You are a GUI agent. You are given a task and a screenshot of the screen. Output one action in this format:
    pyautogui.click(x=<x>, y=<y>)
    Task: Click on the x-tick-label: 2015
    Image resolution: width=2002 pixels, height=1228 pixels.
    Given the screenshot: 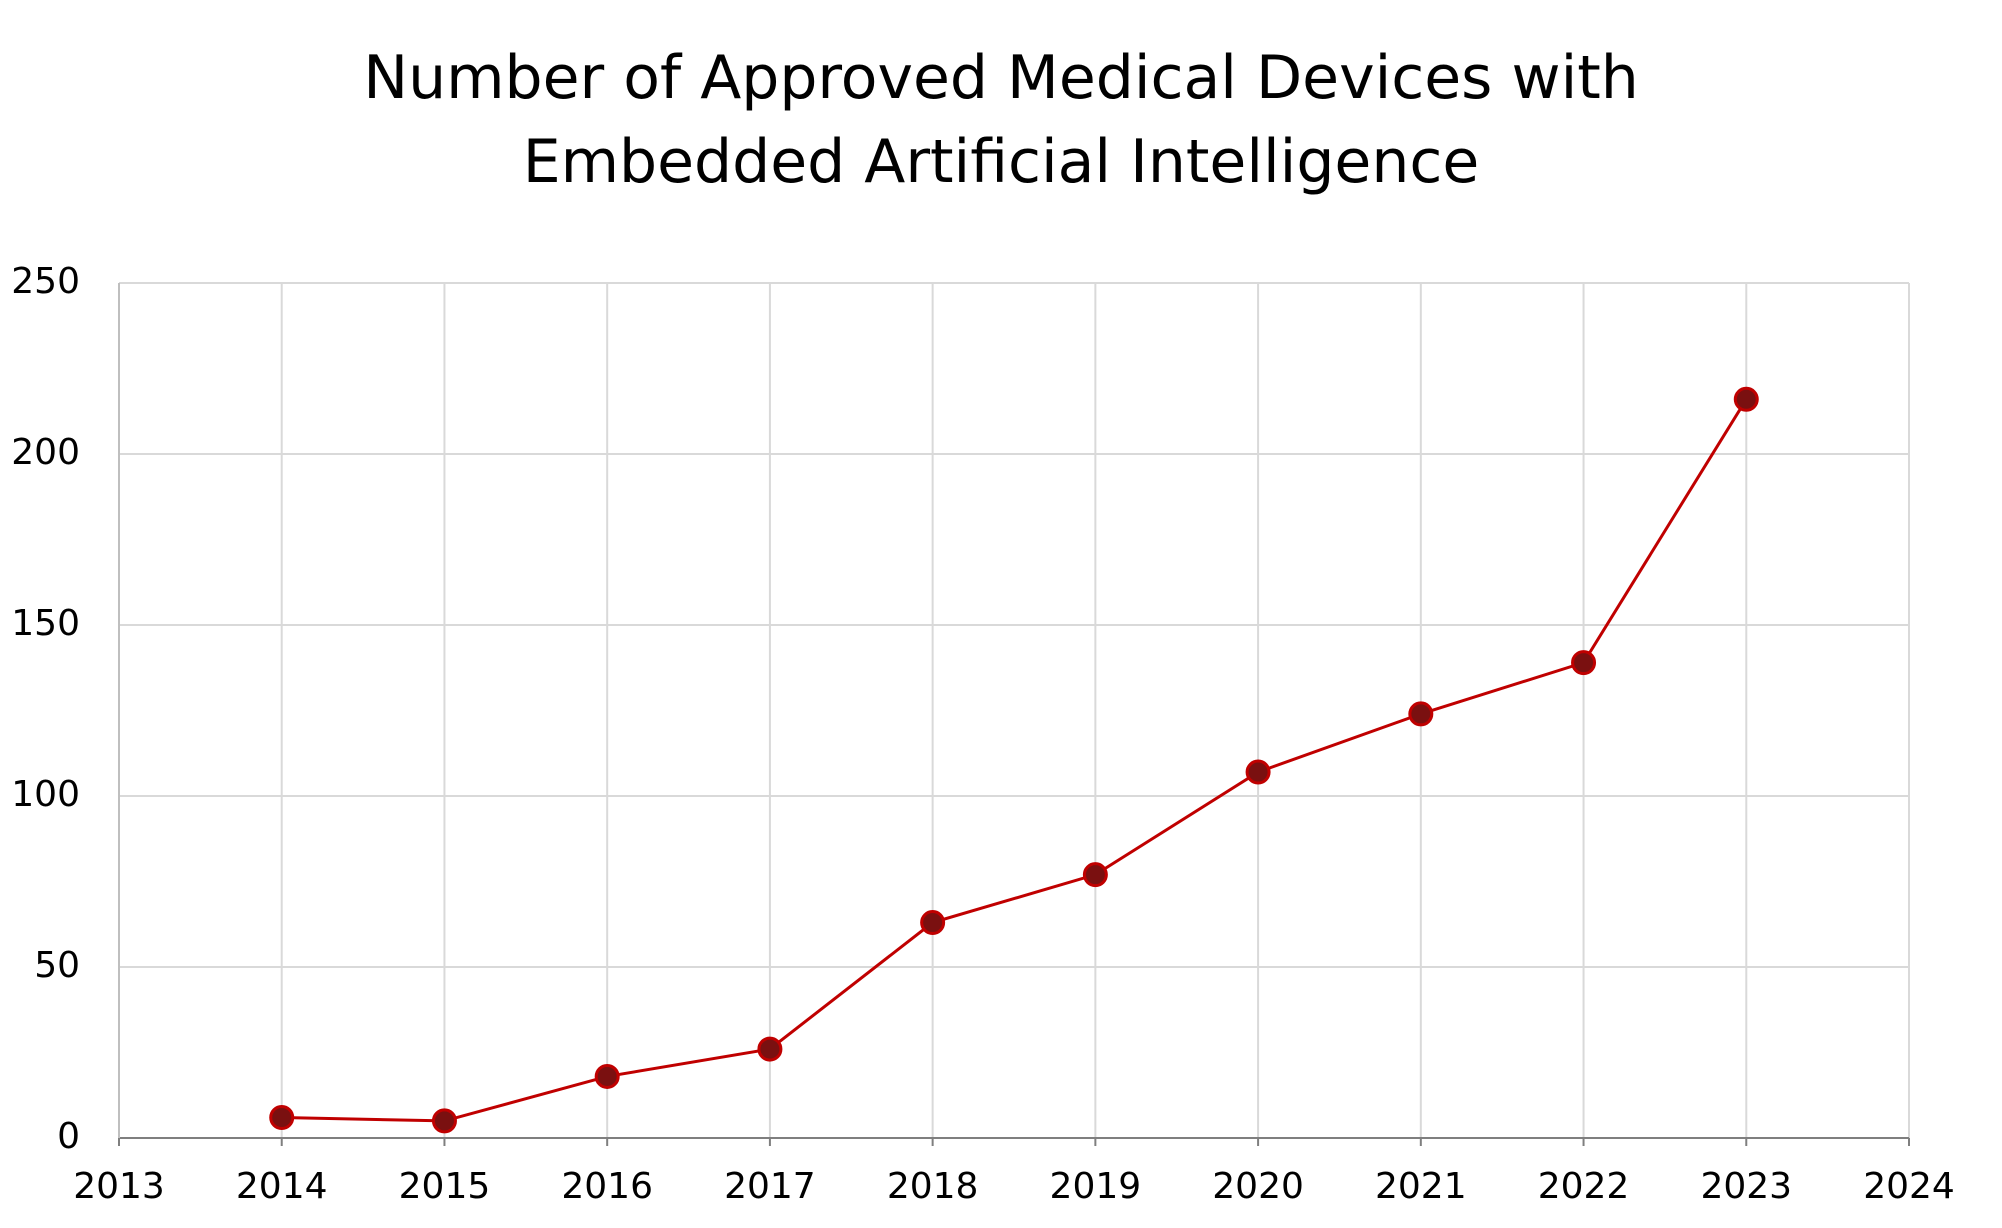 What is the action you would take?
    pyautogui.click(x=445, y=1186)
    